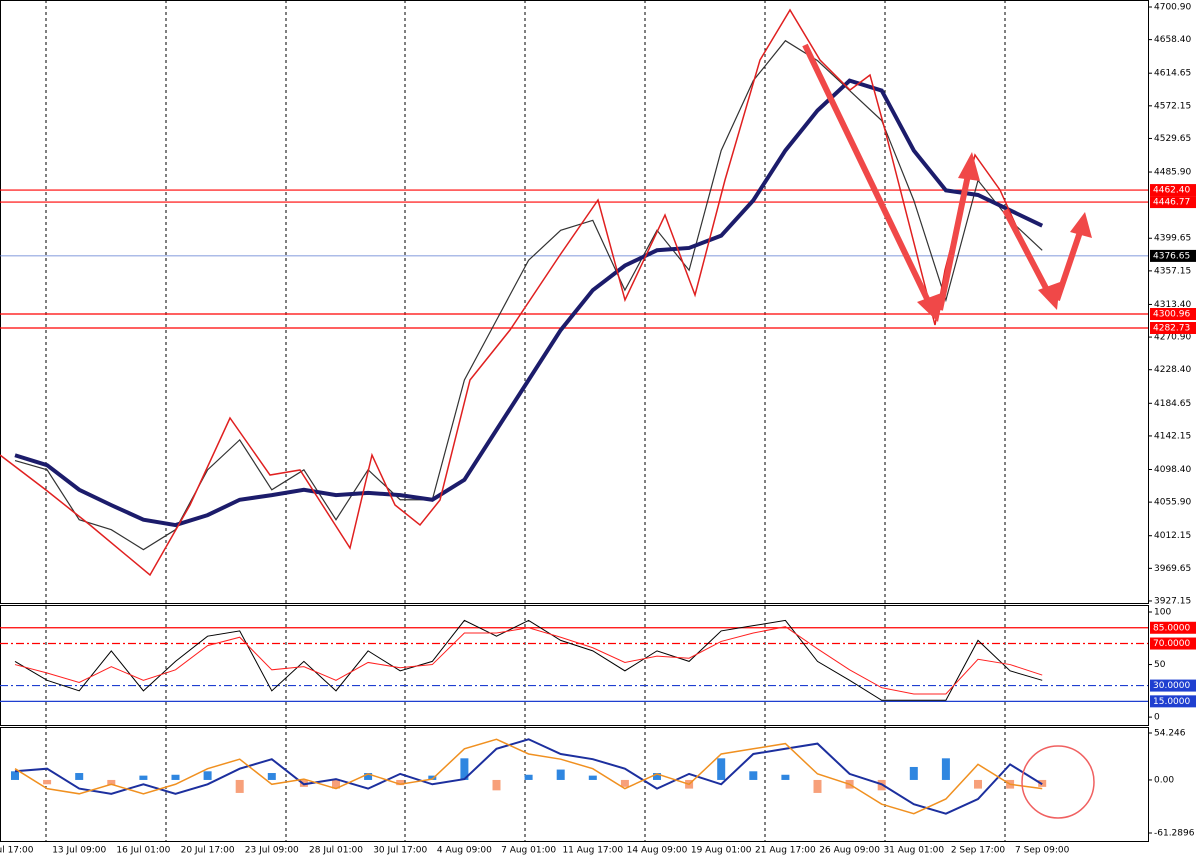  What do you see at coordinates (1160, 665) in the screenshot?
I see `y-tick-label: 50` at bounding box center [1160, 665].